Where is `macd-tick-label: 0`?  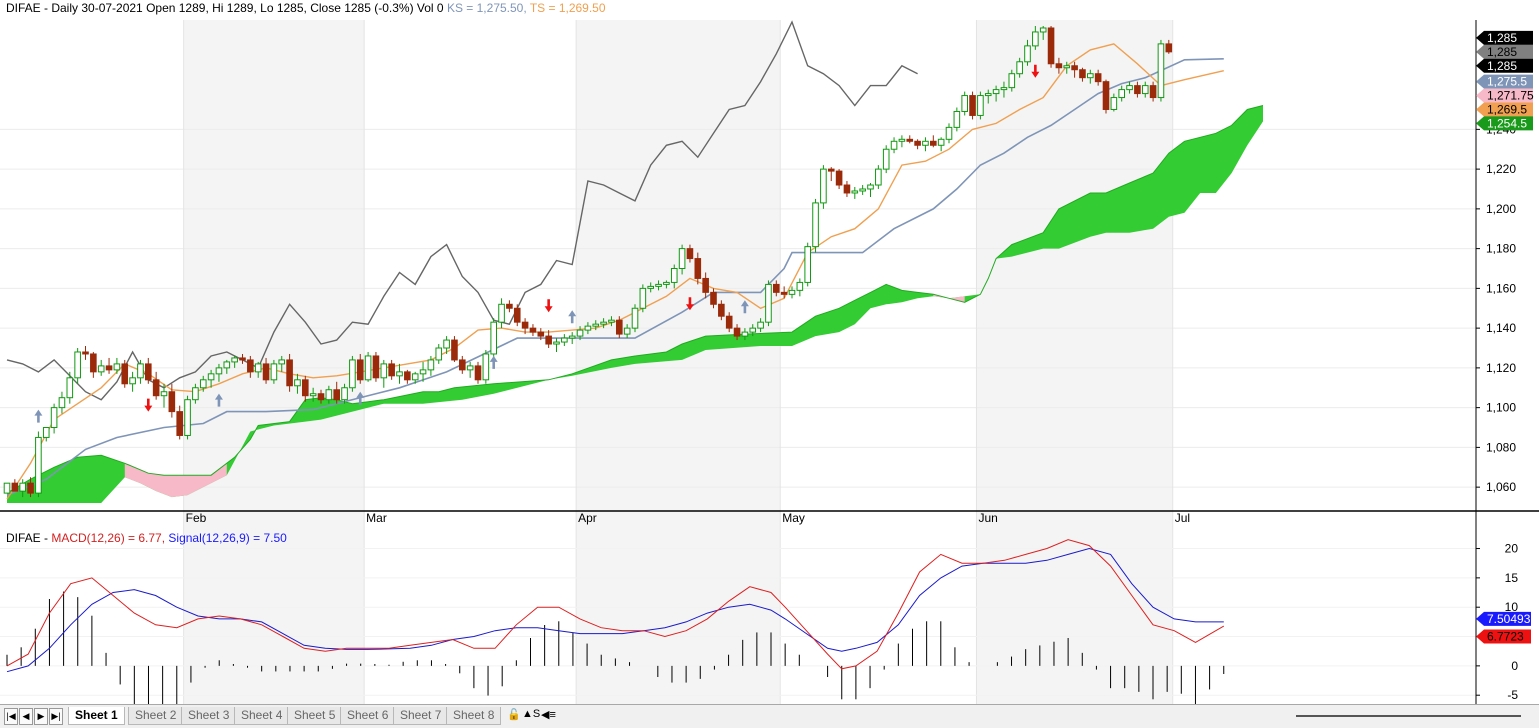 macd-tick-label: 0 is located at coordinates (1514, 666).